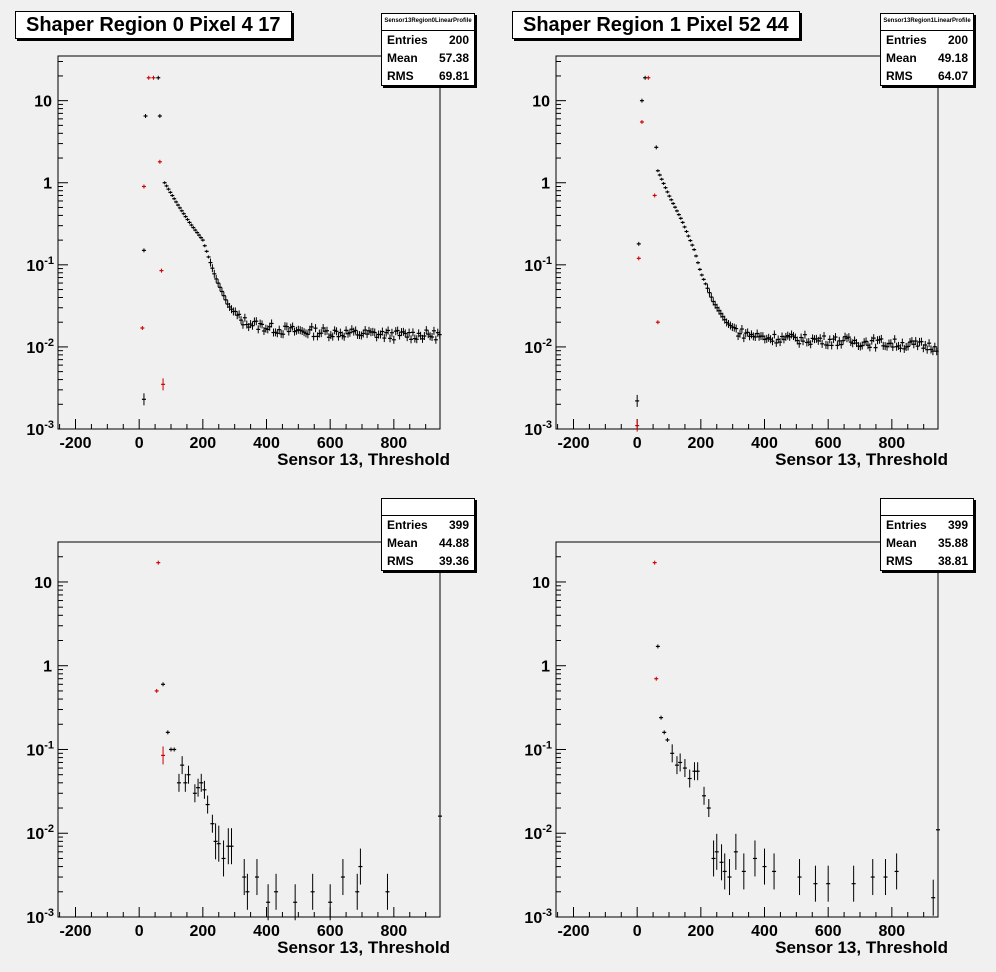 The image size is (996, 972). What do you see at coordinates (656, 25) in the screenshot?
I see `panel-title: Shaper Region 1 Pixel 52 44` at bounding box center [656, 25].